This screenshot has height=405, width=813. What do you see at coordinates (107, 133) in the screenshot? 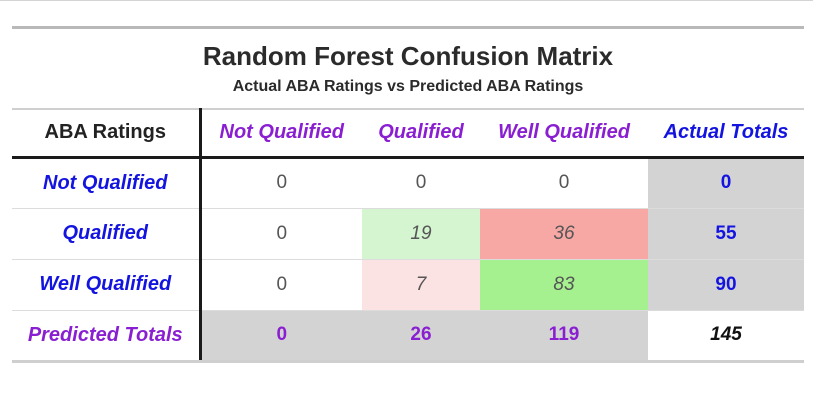
I see `corner-header: ABA Ratings` at bounding box center [107, 133].